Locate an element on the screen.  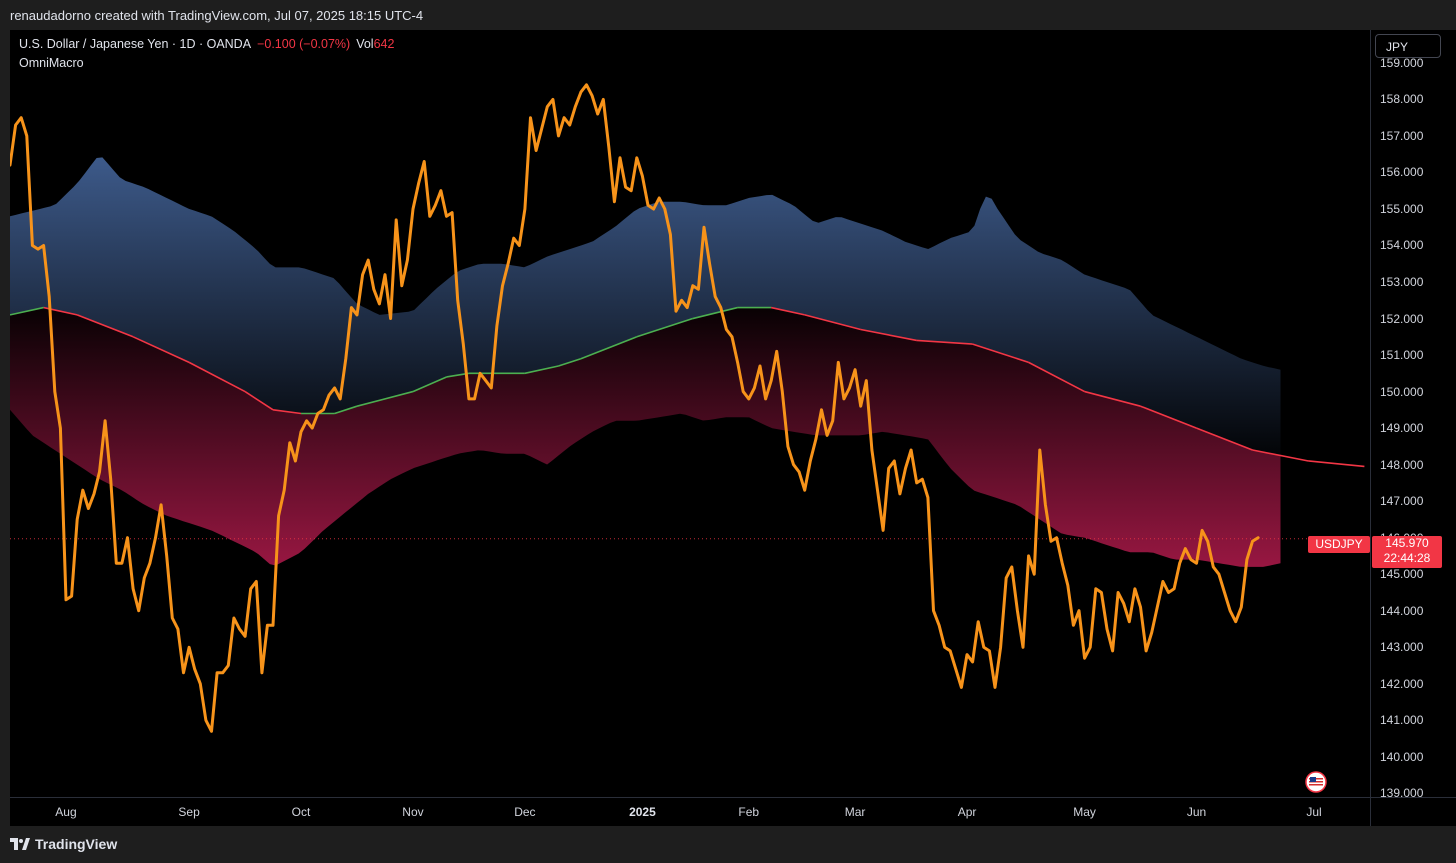
price-tick-label: 158.000 is located at coordinates (1402, 99).